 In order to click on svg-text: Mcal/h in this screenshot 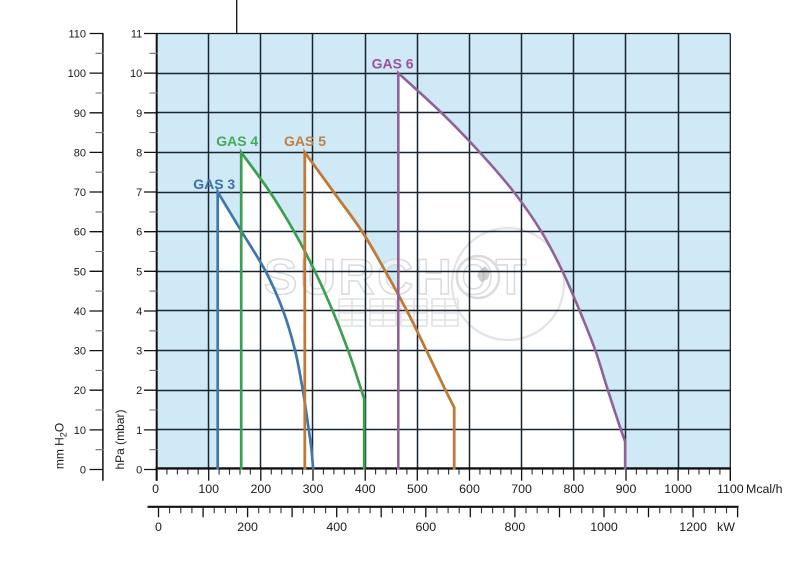, I will do `click(764, 489)`.